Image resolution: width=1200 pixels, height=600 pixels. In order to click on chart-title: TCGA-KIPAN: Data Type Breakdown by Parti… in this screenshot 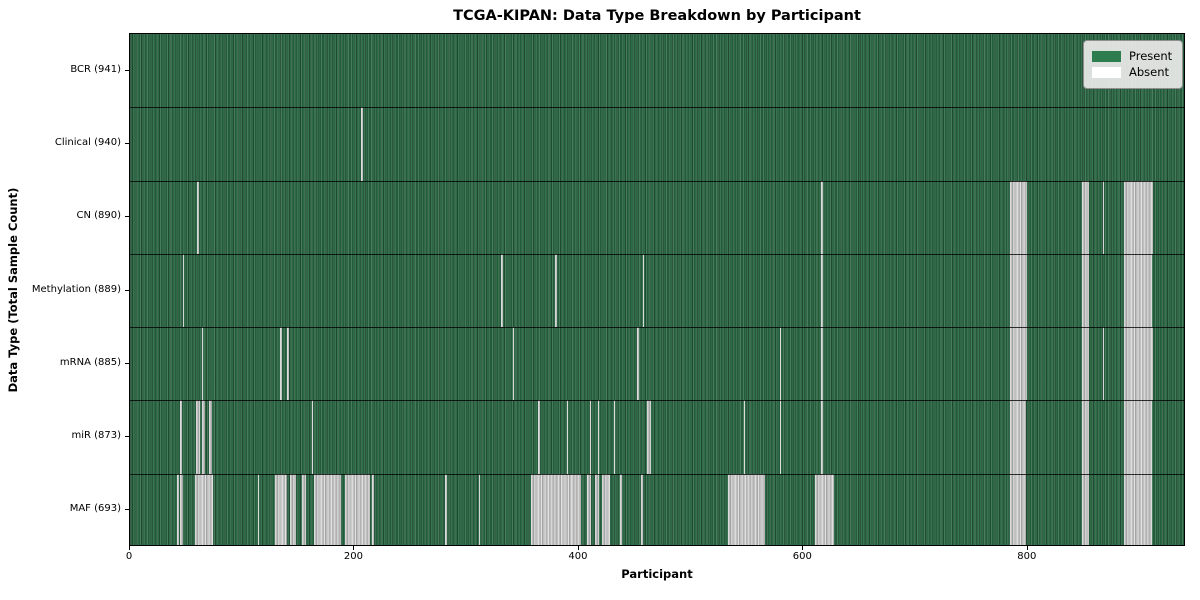, I will do `click(657, 16)`.